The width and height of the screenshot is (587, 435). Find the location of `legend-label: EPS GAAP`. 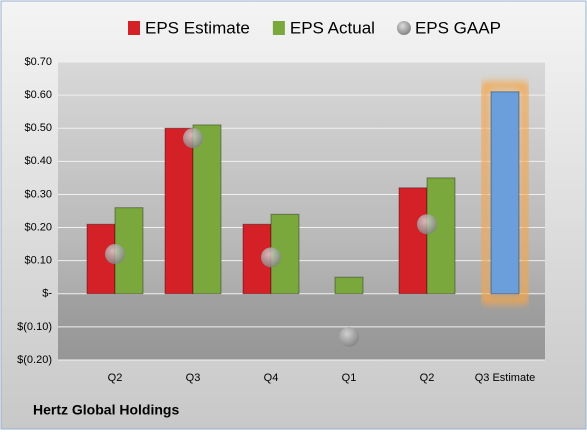

legend-label: EPS GAAP is located at coordinates (458, 27).